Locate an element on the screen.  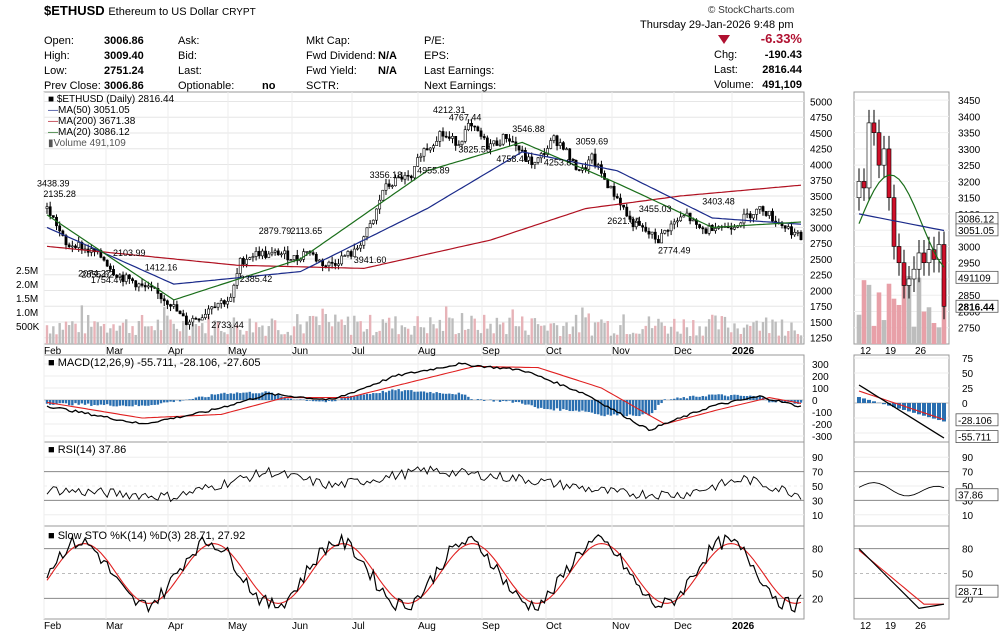
price-annotation: 4955.89 is located at coordinates (433, 171).